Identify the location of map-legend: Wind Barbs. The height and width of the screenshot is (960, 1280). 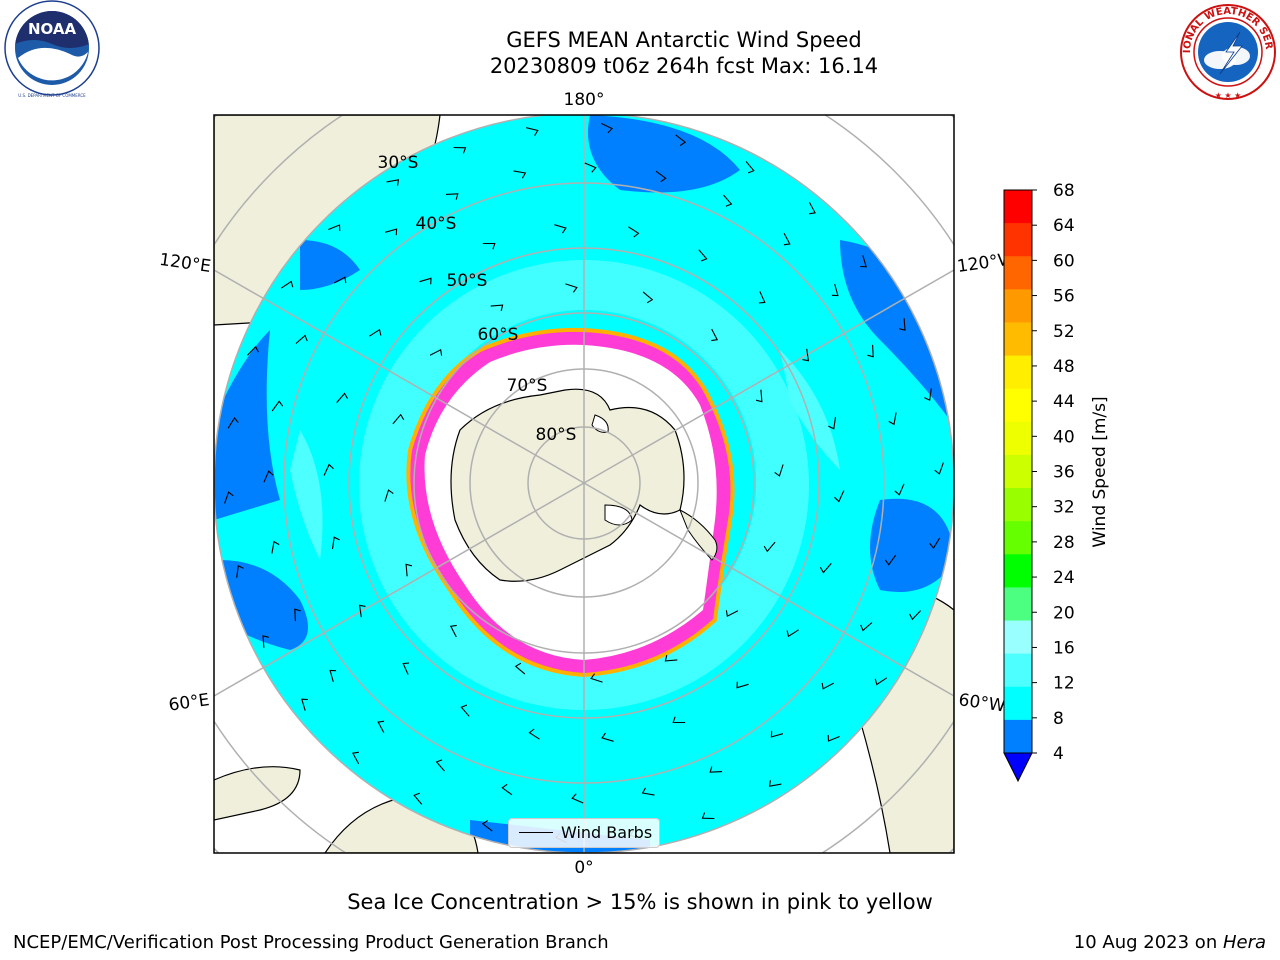
(584, 833).